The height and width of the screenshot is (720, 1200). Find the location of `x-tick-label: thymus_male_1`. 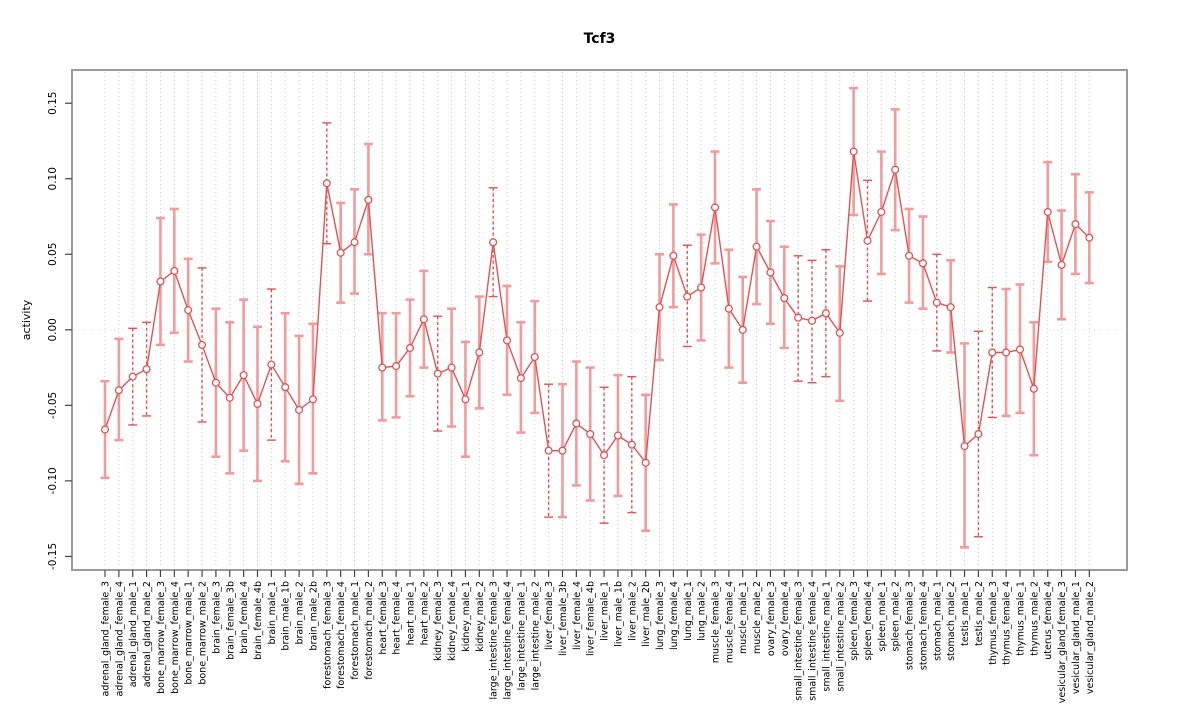

x-tick-label: thymus_male_1 is located at coordinates (1020, 618).